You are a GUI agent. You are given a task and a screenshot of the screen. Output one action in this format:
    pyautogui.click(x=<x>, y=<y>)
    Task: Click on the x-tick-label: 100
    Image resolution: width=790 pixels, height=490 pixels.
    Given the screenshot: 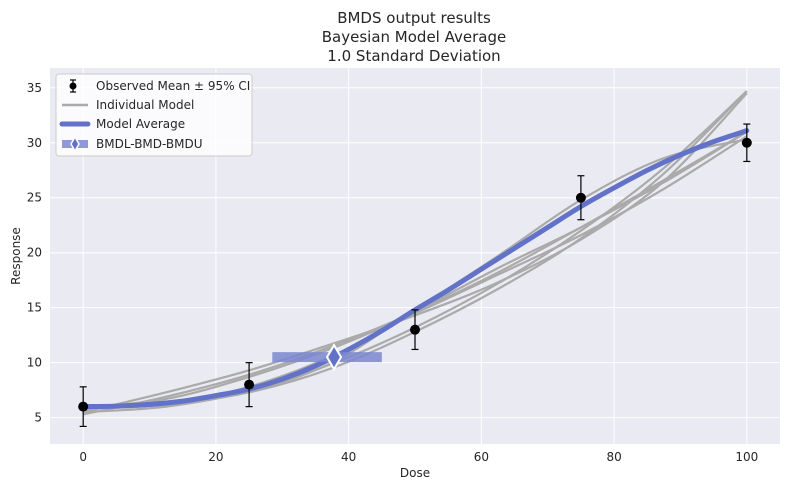 What is the action you would take?
    pyautogui.click(x=746, y=457)
    